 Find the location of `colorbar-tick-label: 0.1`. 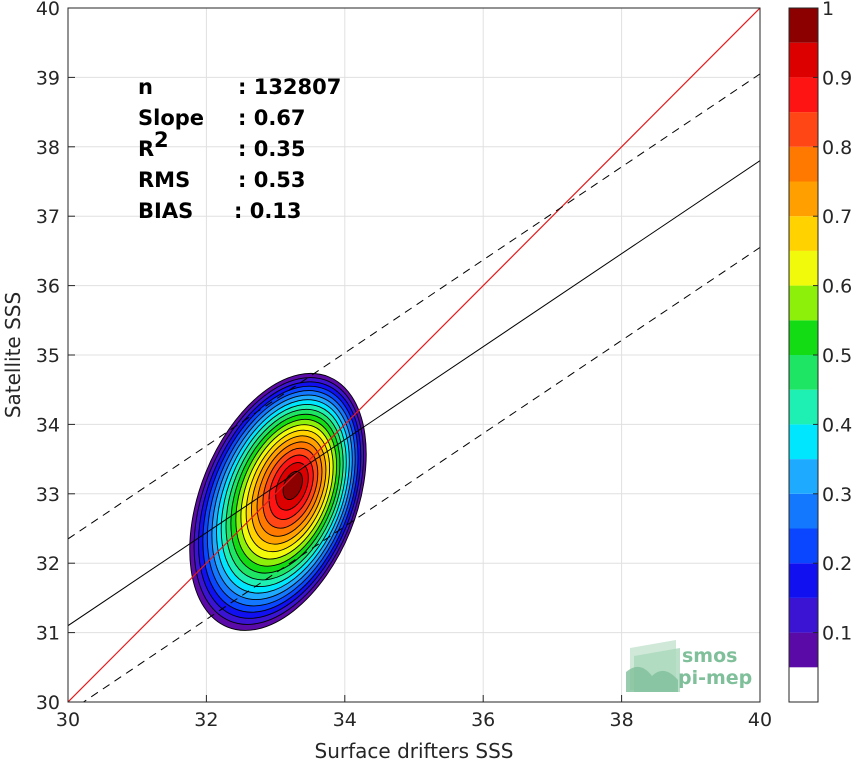

colorbar-tick-label: 0.1 is located at coordinates (837, 634).